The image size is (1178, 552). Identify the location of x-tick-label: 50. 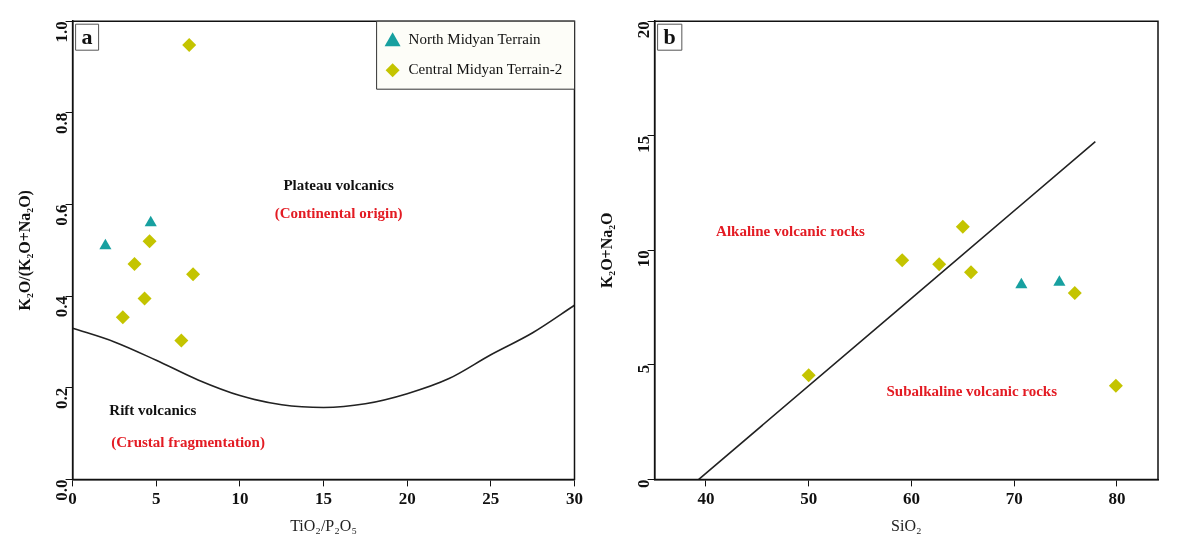
(809, 498).